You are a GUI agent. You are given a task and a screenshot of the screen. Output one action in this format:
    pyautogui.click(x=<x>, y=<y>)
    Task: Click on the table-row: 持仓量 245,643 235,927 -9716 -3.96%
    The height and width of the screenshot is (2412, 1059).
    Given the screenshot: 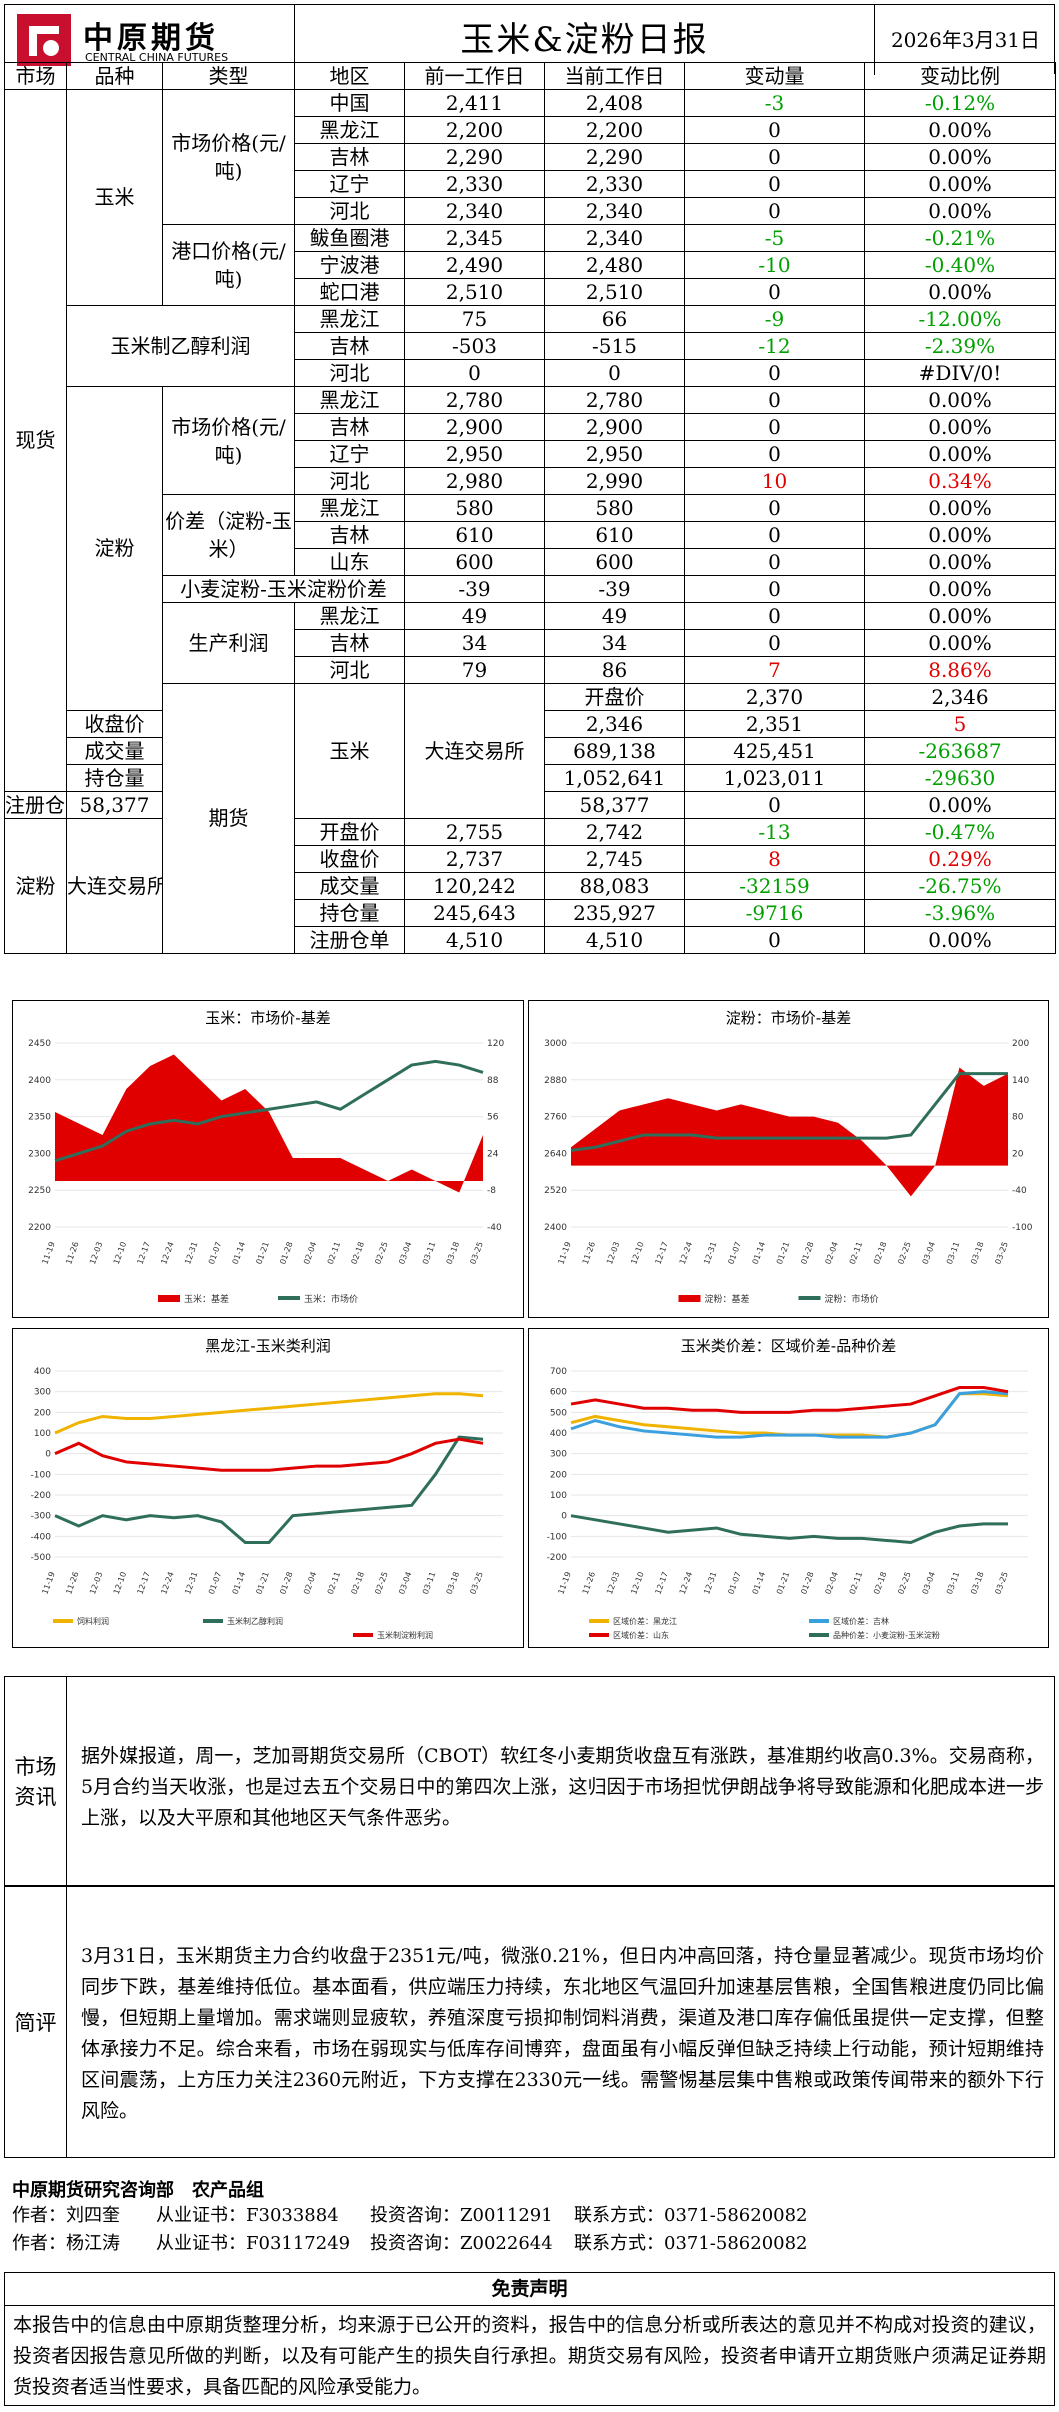 What is the action you would take?
    pyautogui.click(x=530, y=913)
    